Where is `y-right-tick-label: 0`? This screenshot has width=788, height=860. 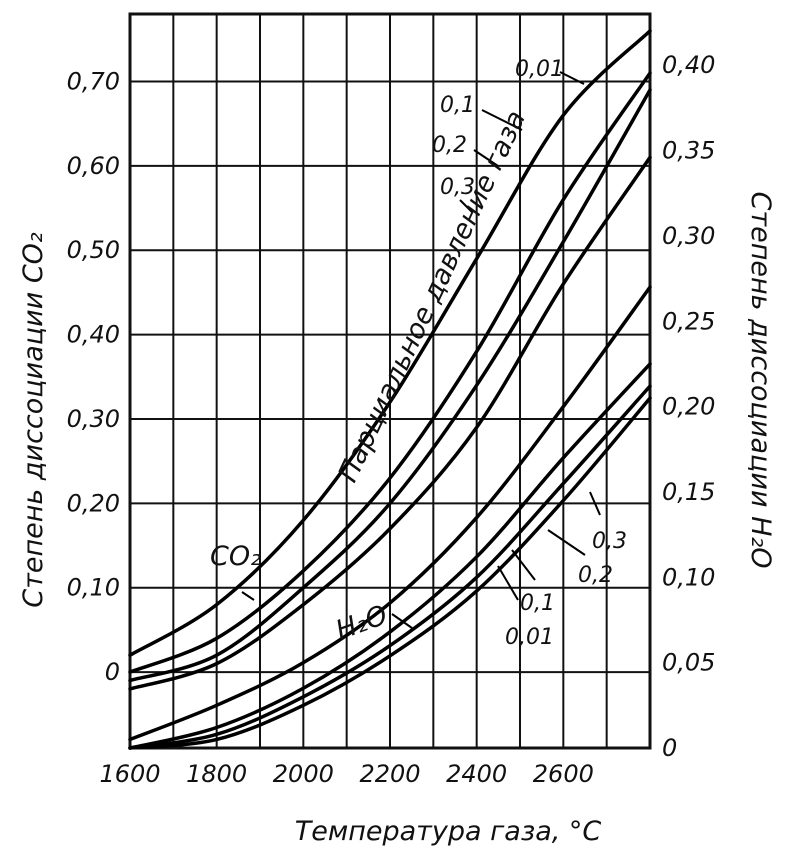
y-right-tick-label: 0 is located at coordinates (669, 748).